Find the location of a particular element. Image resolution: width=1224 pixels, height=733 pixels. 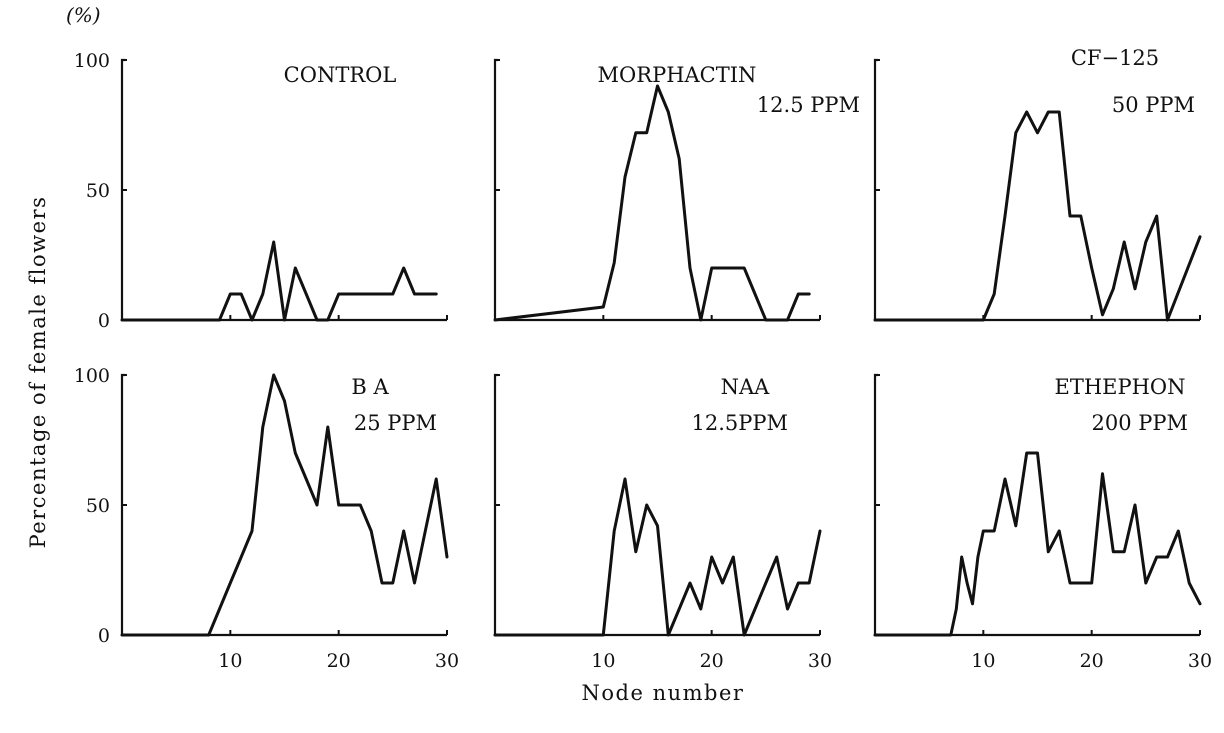

panel-0-title: CONTROL is located at coordinates (340, 75).